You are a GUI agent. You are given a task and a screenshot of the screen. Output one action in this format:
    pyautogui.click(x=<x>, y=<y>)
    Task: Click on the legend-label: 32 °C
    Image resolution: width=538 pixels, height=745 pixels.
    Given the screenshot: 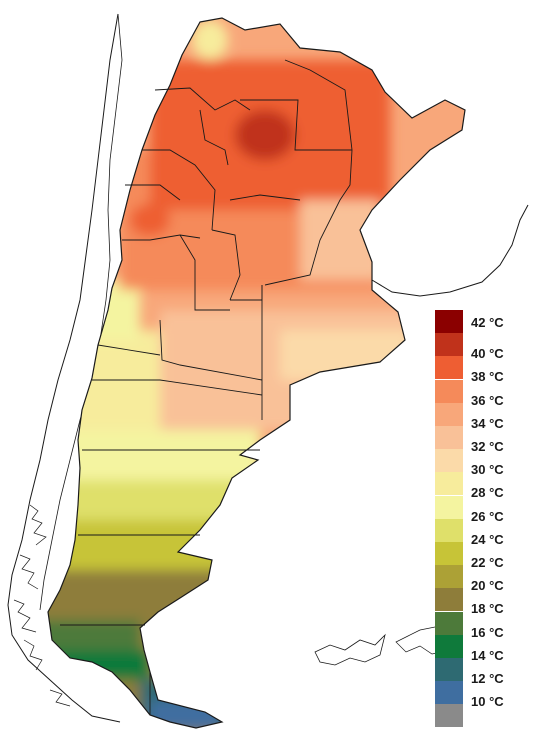 What is the action you would take?
    pyautogui.click(x=487, y=446)
    